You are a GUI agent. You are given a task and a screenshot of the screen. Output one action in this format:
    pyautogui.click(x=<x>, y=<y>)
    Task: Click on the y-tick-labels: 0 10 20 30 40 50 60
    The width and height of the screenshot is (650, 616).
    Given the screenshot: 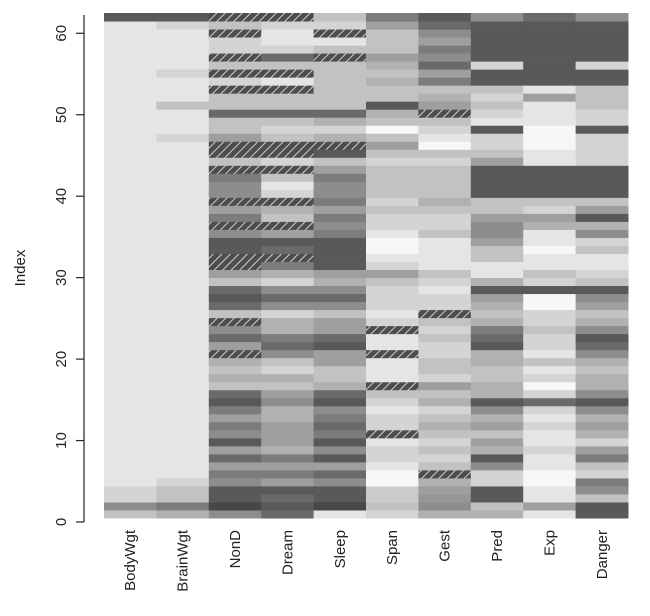 What is the action you would take?
    pyautogui.click(x=61, y=275)
    